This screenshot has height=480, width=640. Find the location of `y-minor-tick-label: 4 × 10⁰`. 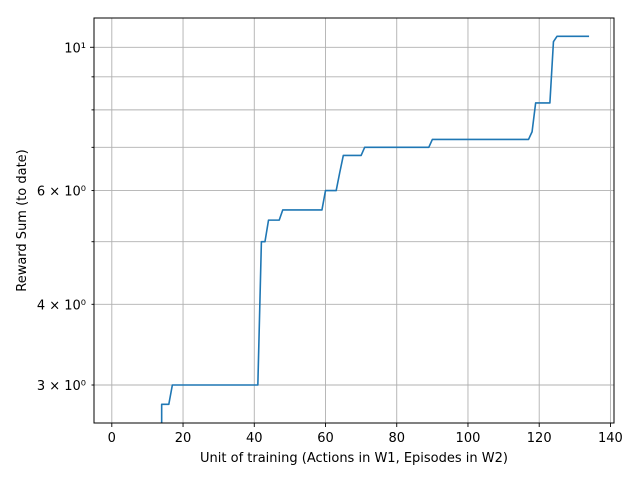

y-minor-tick-label: 4 × 10⁰ is located at coordinates (61, 305).